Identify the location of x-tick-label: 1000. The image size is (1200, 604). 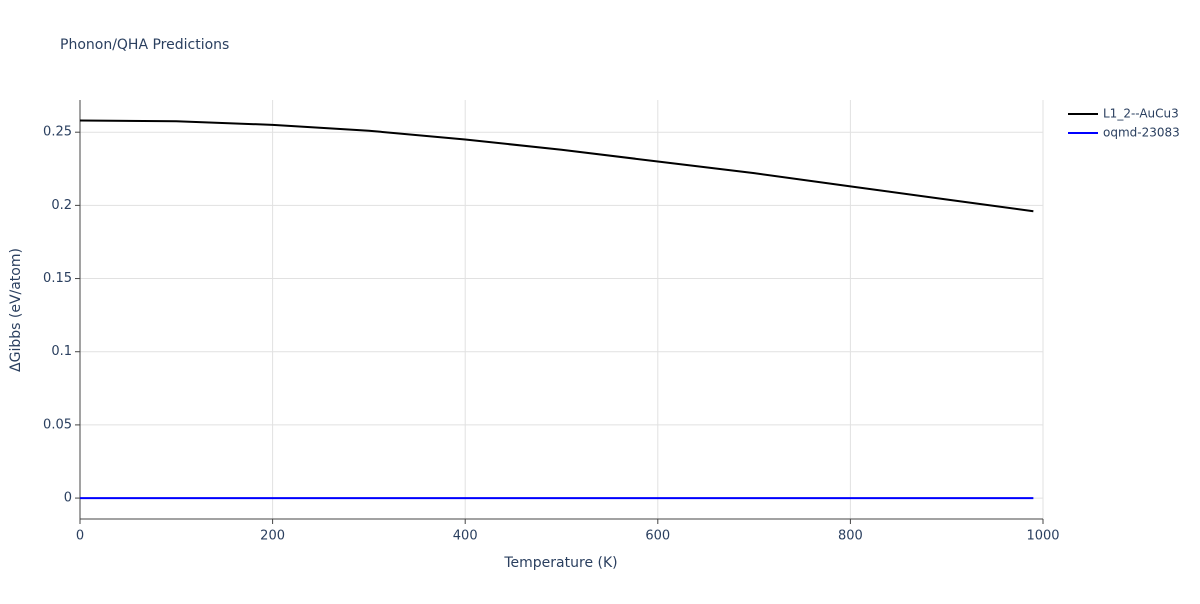
(1042, 536).